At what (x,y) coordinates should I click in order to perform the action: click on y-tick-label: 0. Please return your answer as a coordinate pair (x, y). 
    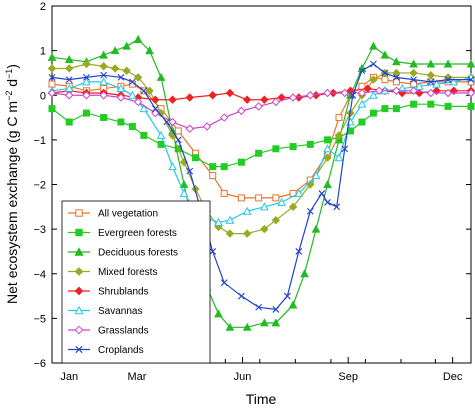
    Looking at the image, I should click on (43, 96).